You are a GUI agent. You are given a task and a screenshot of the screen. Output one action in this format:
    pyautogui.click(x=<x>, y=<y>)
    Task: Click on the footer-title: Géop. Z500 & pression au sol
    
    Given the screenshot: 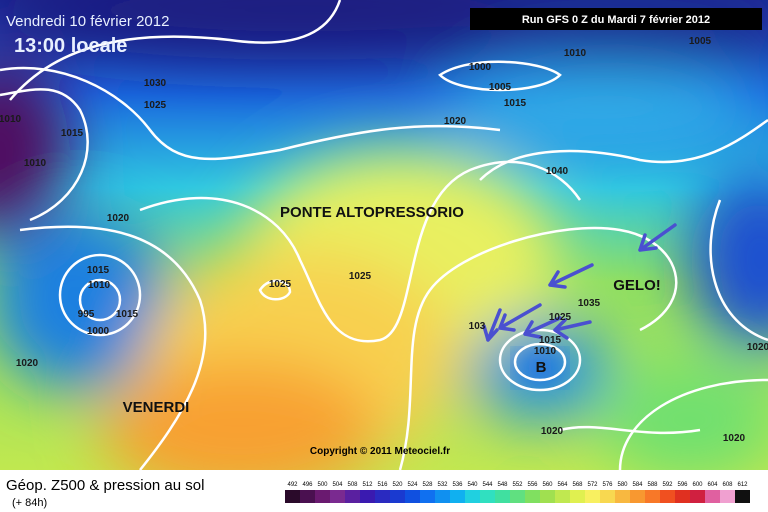 What is the action you would take?
    pyautogui.click(x=105, y=485)
    